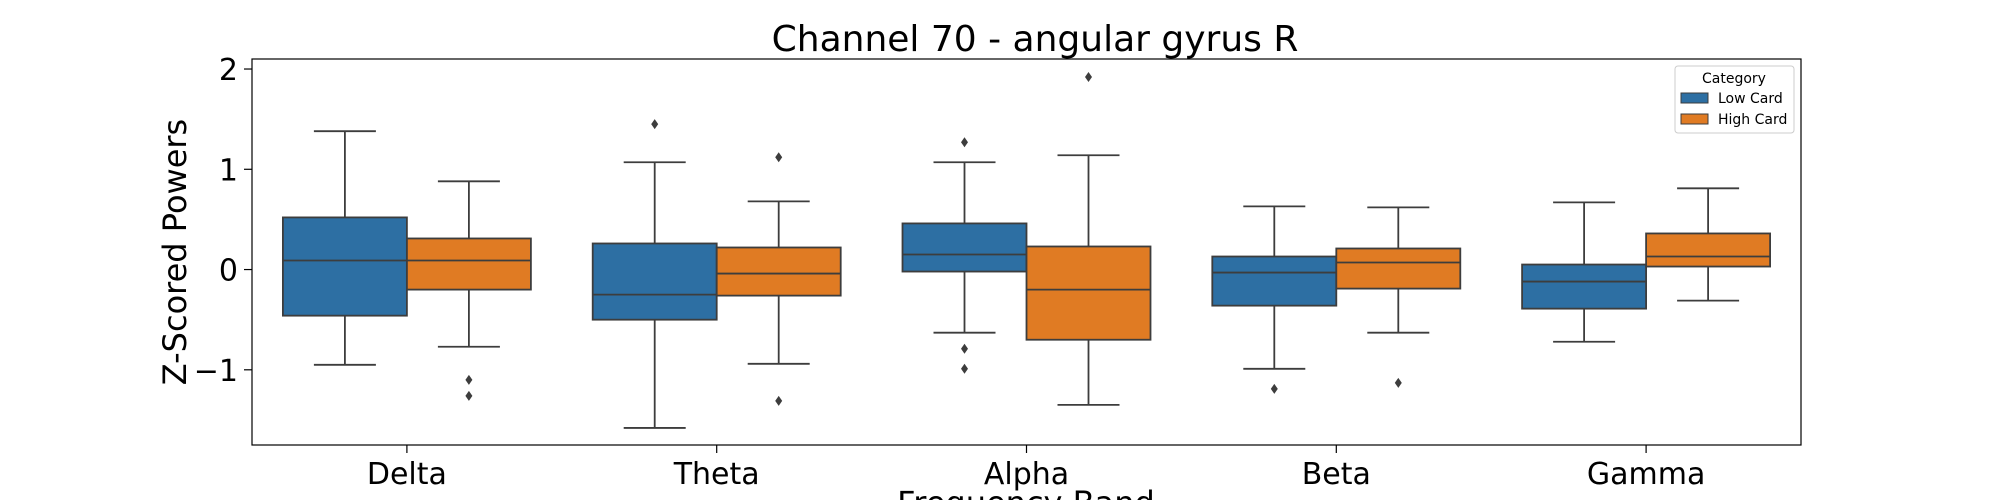  Describe the element at coordinates (1734, 79) in the screenshot. I see `legend-title: Category` at that location.